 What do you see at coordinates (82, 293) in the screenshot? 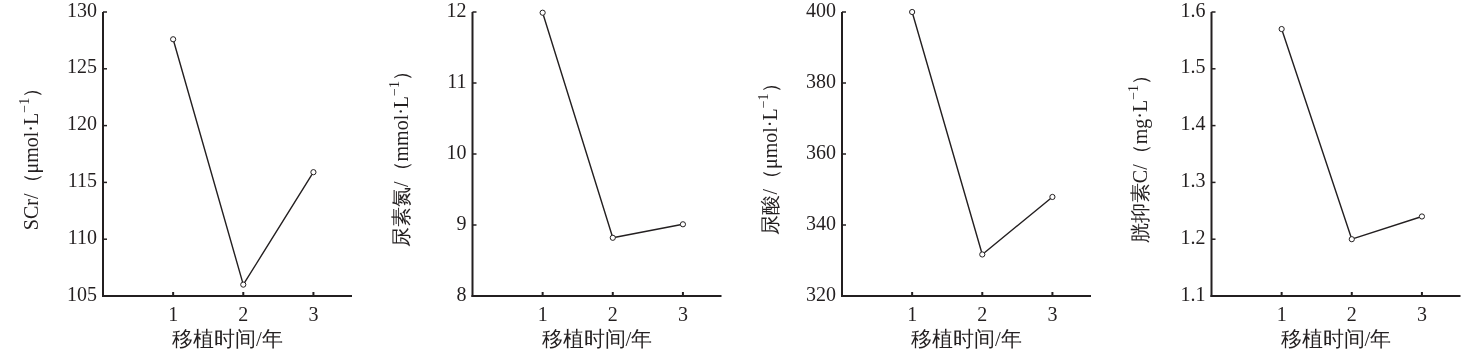
I see `y-tick-label: 105` at bounding box center [82, 293].